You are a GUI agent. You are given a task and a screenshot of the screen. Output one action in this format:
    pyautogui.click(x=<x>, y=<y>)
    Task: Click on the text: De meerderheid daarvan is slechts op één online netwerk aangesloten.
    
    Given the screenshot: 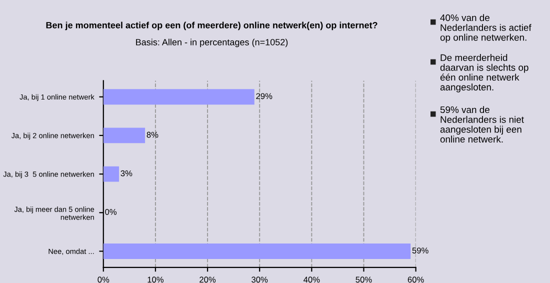 What is the action you would take?
    pyautogui.click(x=484, y=73)
    